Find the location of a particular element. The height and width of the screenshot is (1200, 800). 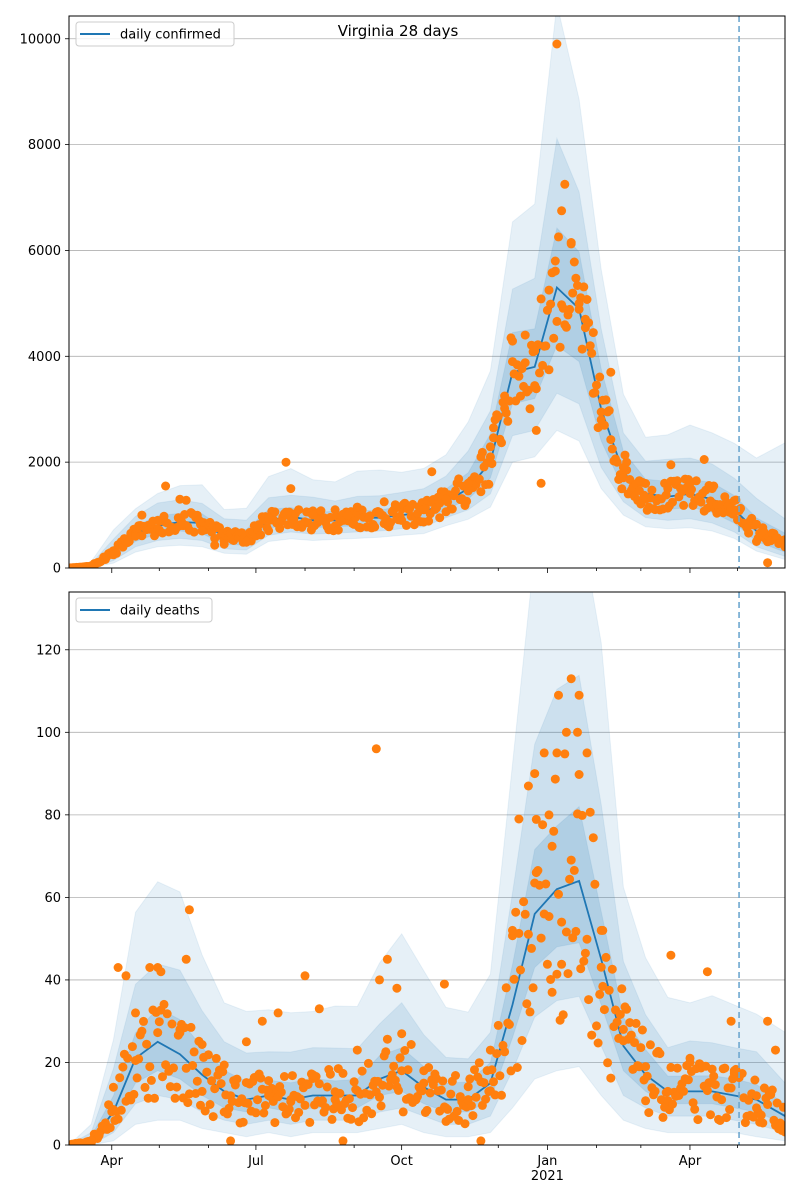

y-tick-label: 0 is located at coordinates (57, 569).